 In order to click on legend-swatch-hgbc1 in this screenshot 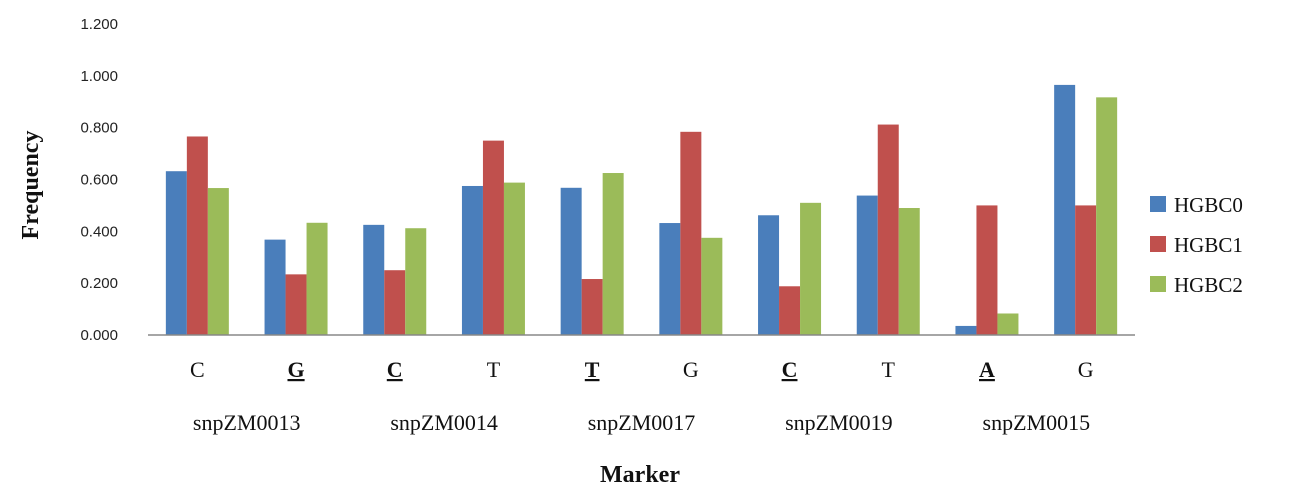, I will do `click(1158, 244)`.